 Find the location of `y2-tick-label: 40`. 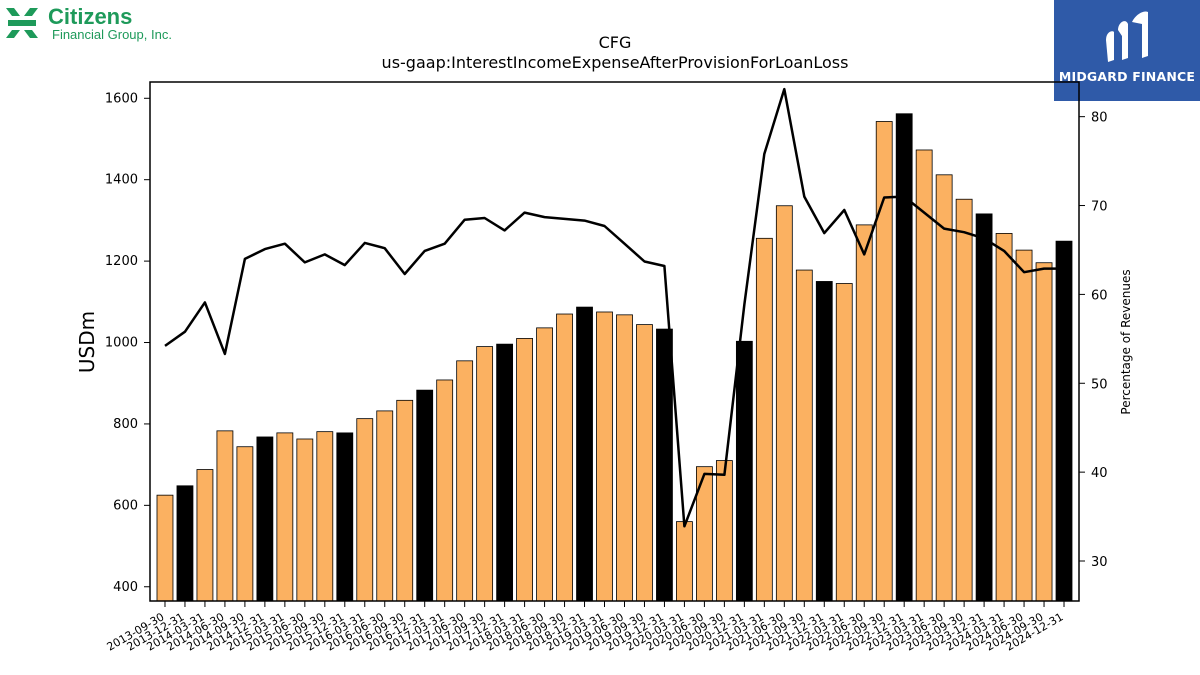

y2-tick-label: 40 is located at coordinates (1099, 473).